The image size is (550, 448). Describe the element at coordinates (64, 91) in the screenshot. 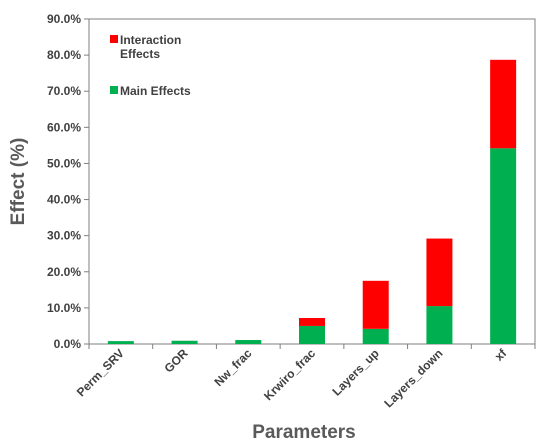

I see `y-tick-label: 70.0%` at that location.